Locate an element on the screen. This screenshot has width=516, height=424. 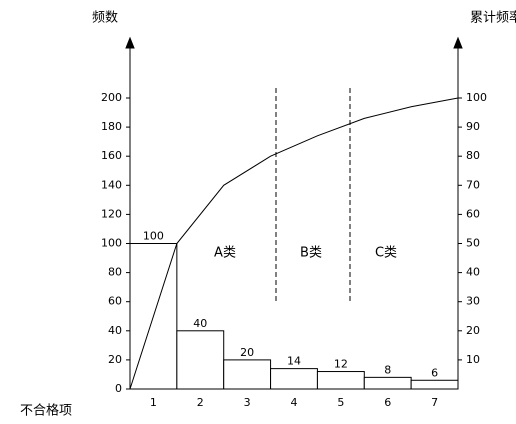
y2-tick-label: 70 is located at coordinates (473, 184).